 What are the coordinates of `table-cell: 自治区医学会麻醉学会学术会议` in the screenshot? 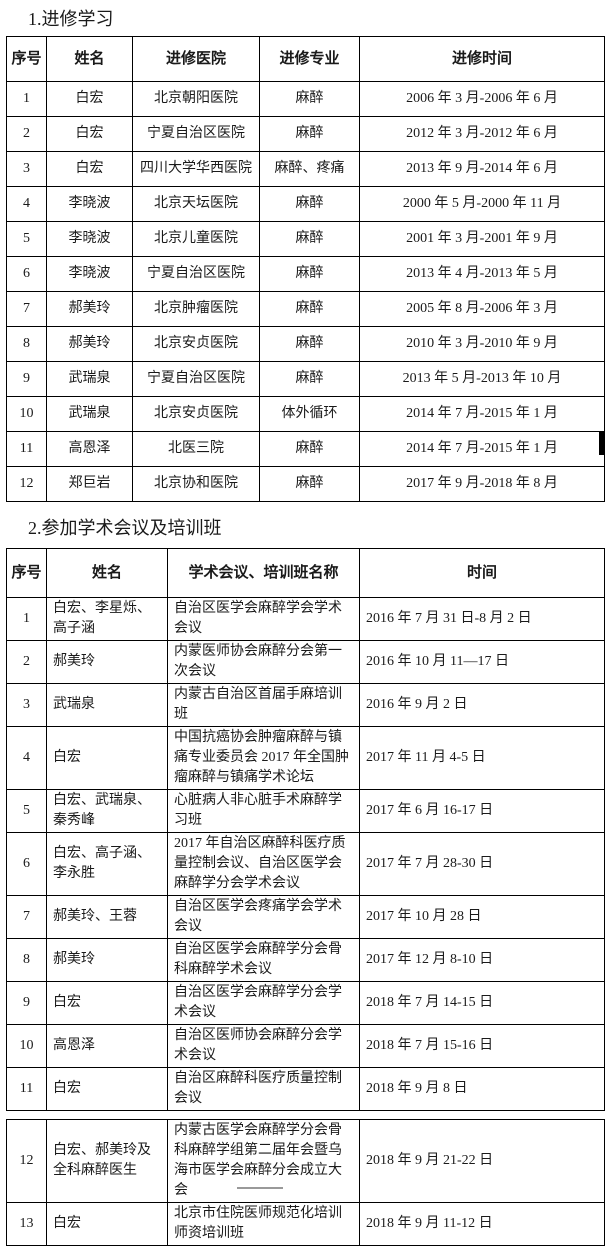 It's located at (263, 619).